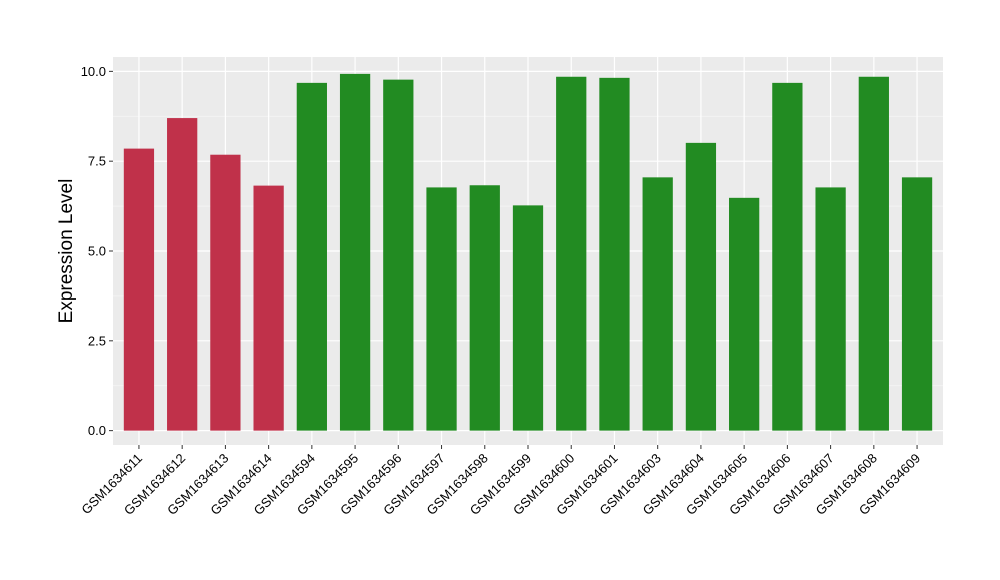 The height and width of the screenshot is (580, 1000). Describe the element at coordinates (225, 292) in the screenshot. I see `bar-GSM1634613` at that location.